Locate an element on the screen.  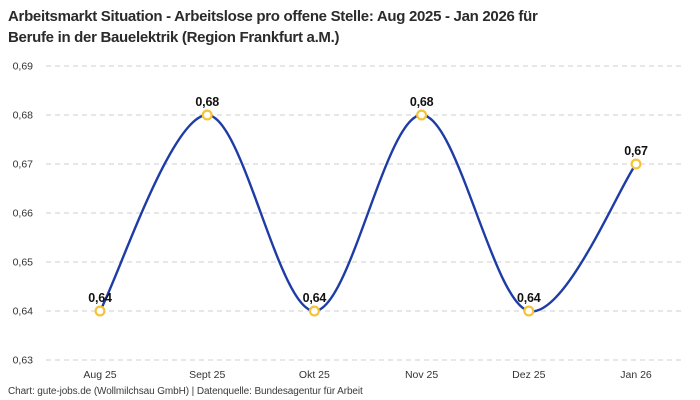
y-axis-tick-label: 0,66 is located at coordinates (23, 214).